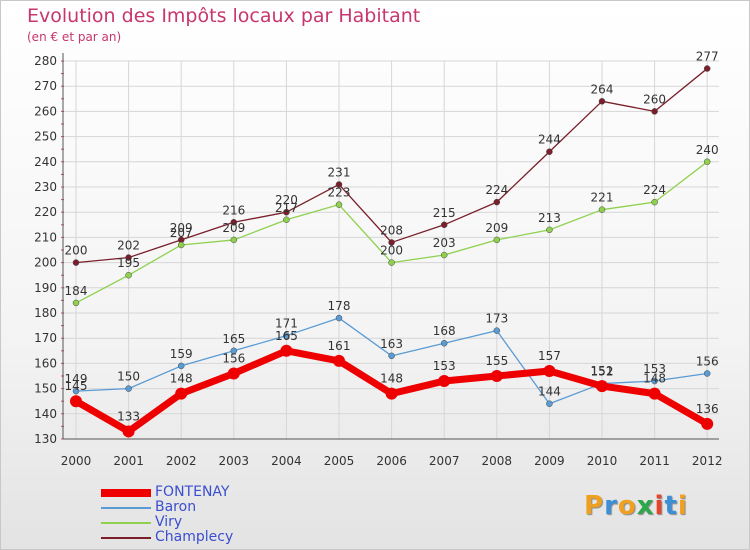 This screenshot has width=750, height=550. Describe the element at coordinates (126, 522) in the screenshot. I see `legend-swatch-viry` at that location.